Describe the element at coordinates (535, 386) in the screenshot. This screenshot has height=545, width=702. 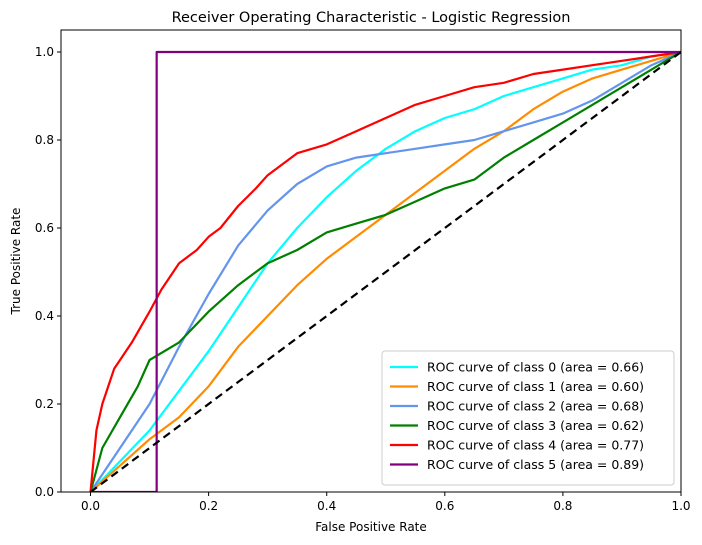
I see `legend-label-class-1: ROC curve of class 1 (area = 0.60)` at that location.